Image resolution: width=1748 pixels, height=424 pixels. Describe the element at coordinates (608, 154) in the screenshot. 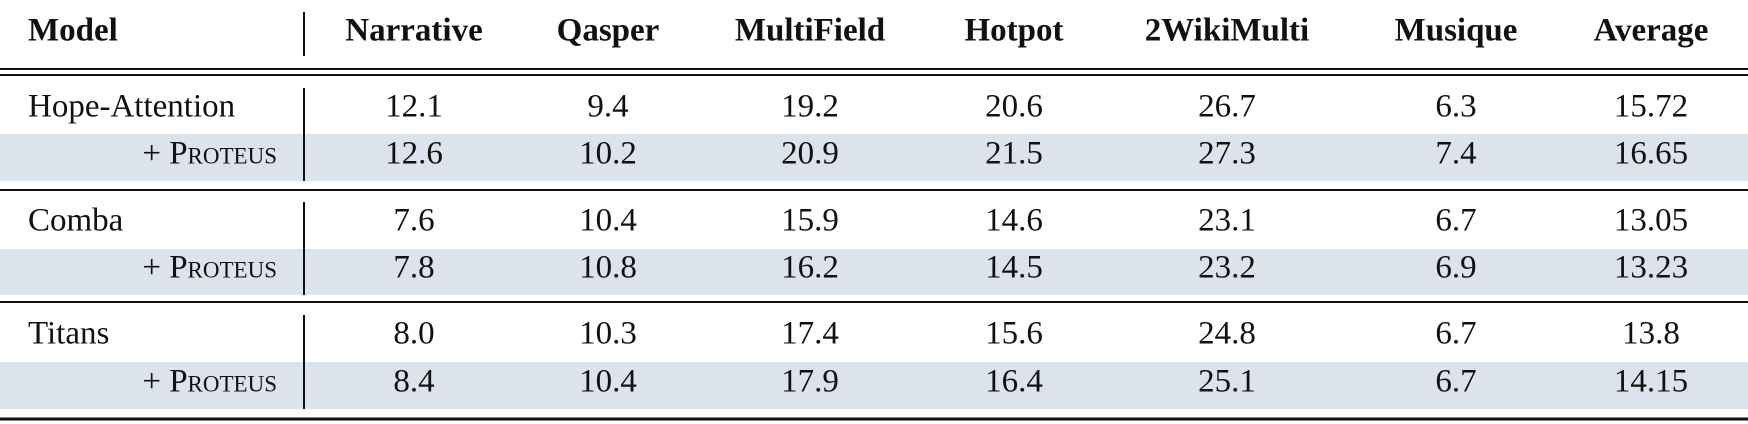

I see `score-cell: 10.2` at that location.